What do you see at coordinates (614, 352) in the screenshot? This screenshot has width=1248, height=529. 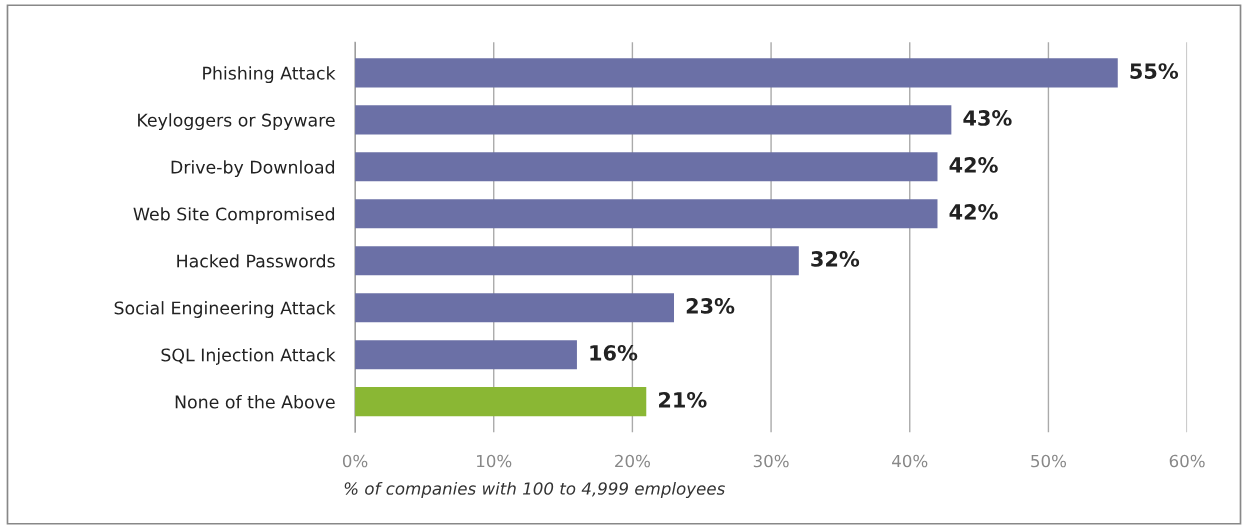 I see `data-label: 16%` at bounding box center [614, 352].